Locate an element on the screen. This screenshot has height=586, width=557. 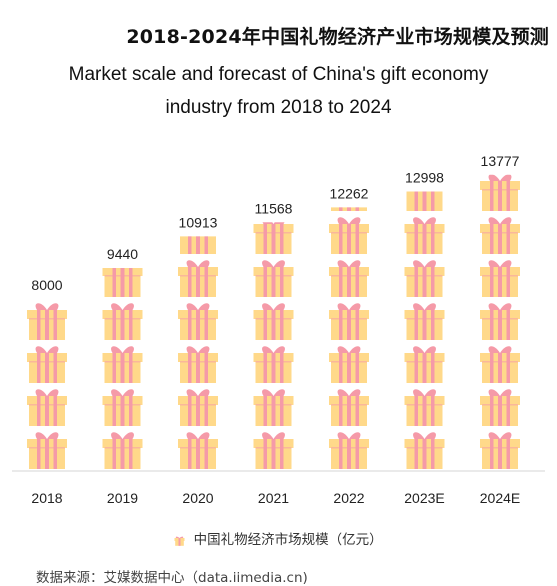
bar-2023E is located at coordinates (424, 330).